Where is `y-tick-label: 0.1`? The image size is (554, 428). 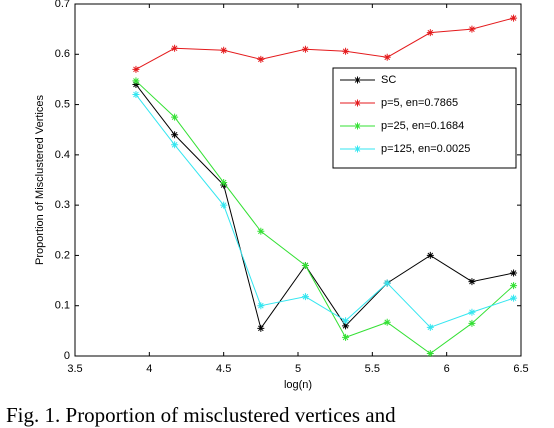 y-tick-label: 0.1 is located at coordinates (62, 306).